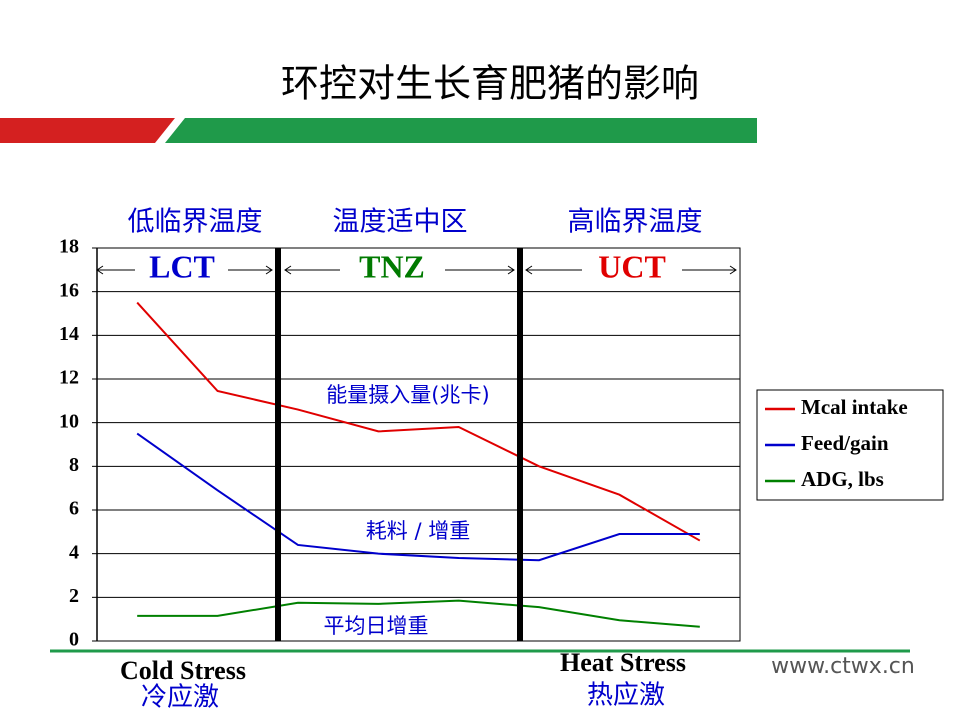 Image resolution: width=960 pixels, height=720 pixels. Describe the element at coordinates (407, 395) in the screenshot. I see `annotation: 能量摄入量(兆卡)` at that location.